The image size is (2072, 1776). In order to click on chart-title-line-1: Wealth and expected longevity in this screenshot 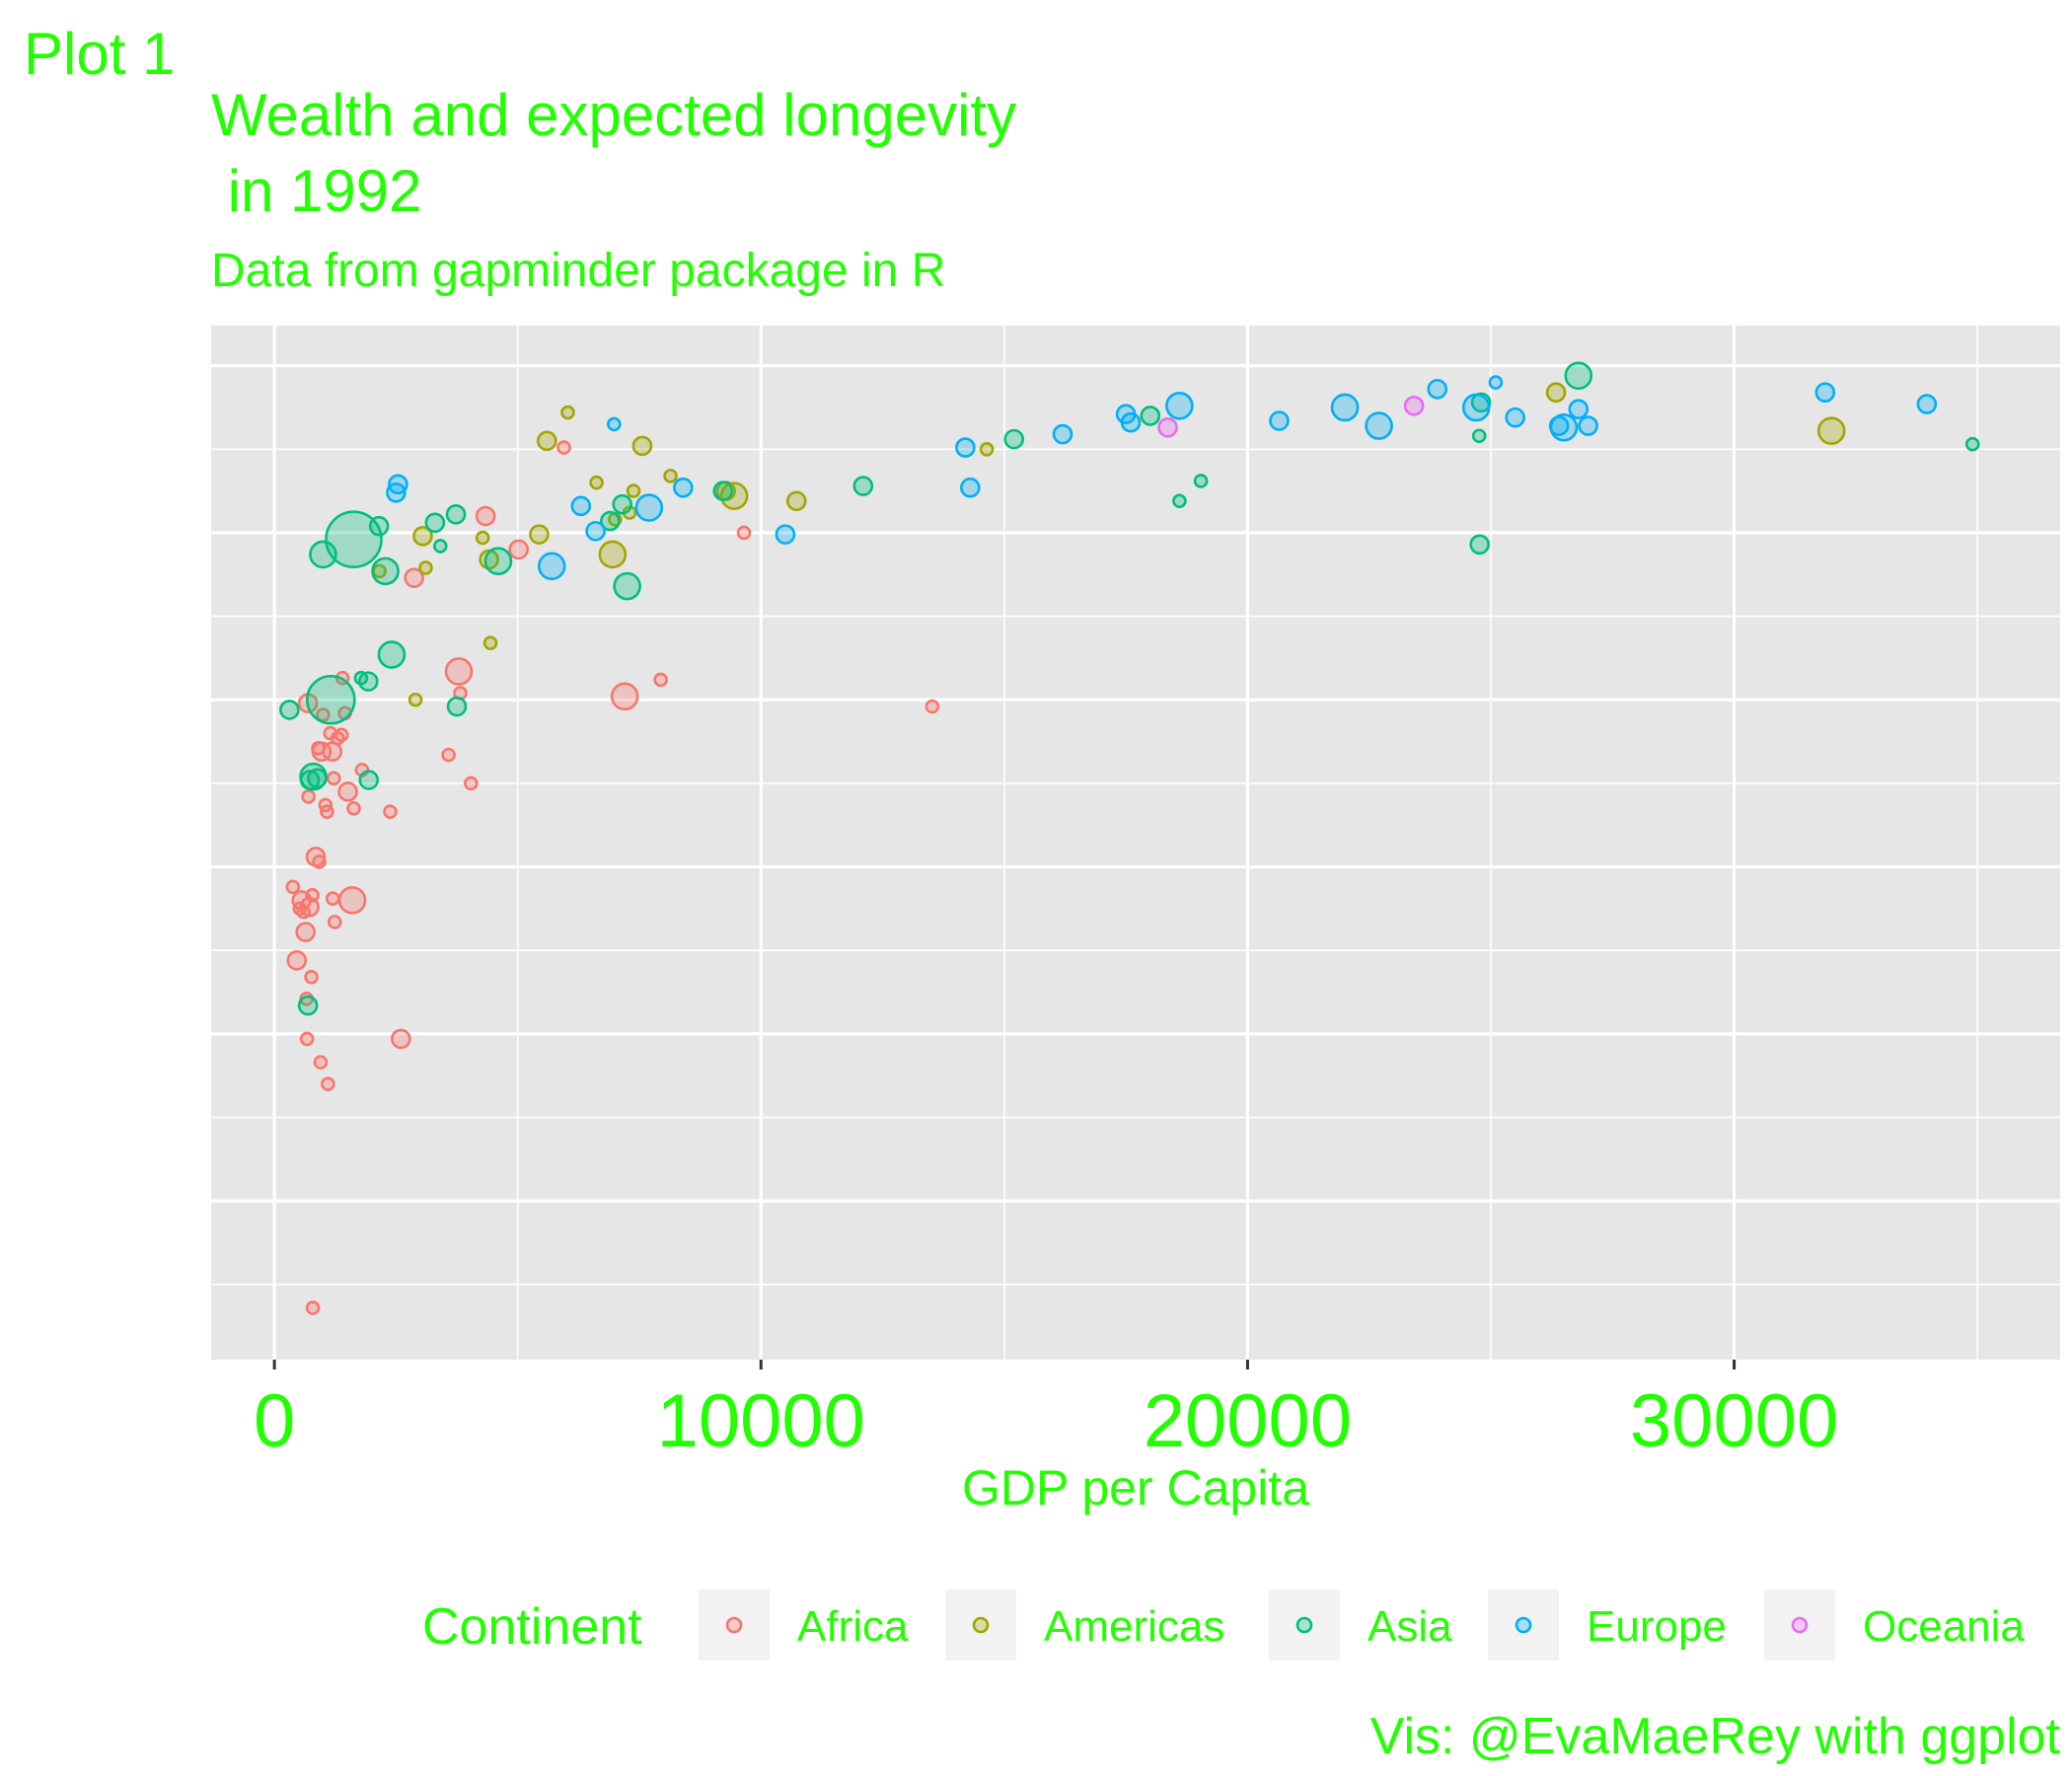, I will do `click(614, 115)`.